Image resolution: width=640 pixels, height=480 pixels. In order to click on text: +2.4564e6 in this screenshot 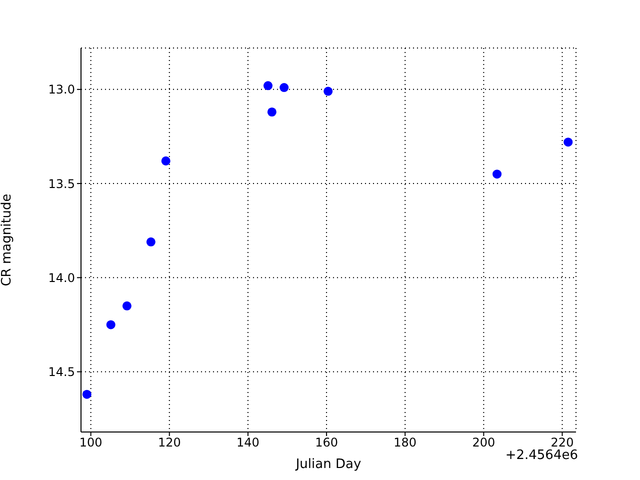, I will do `click(541, 455)`.